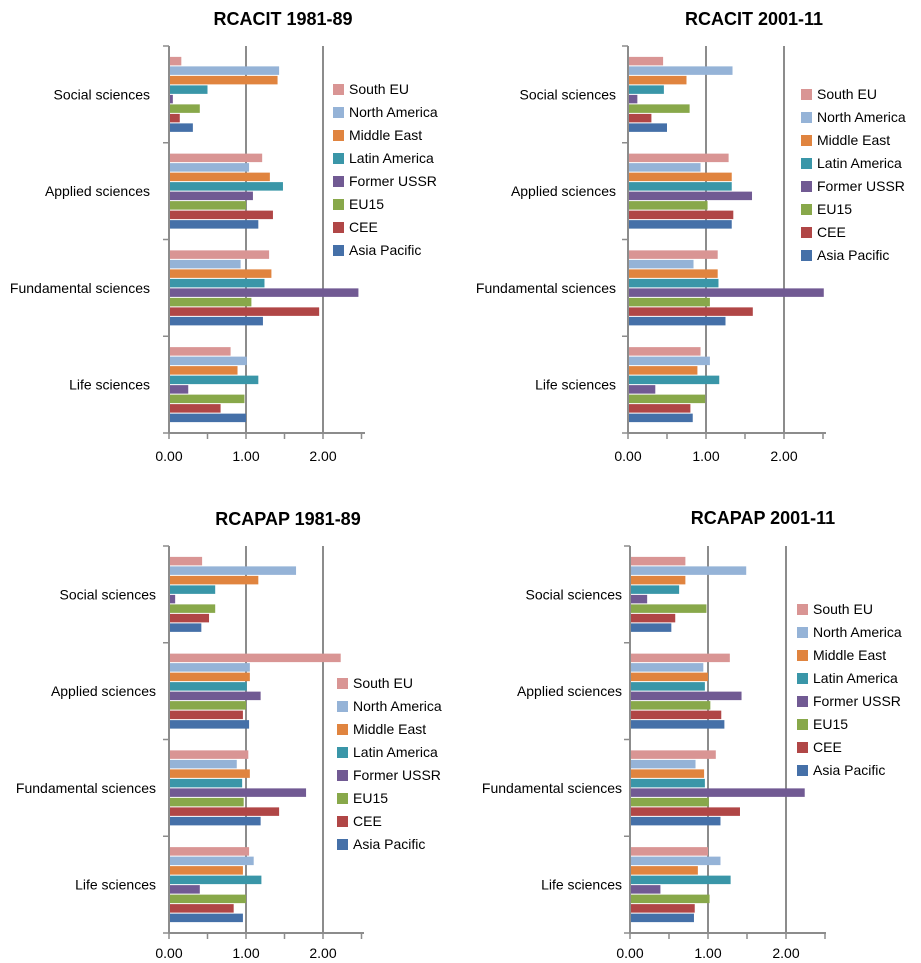 This screenshot has width=921, height=963. Describe the element at coordinates (667, 667) in the screenshot. I see `bar-north-america-applied-sciences` at that location.